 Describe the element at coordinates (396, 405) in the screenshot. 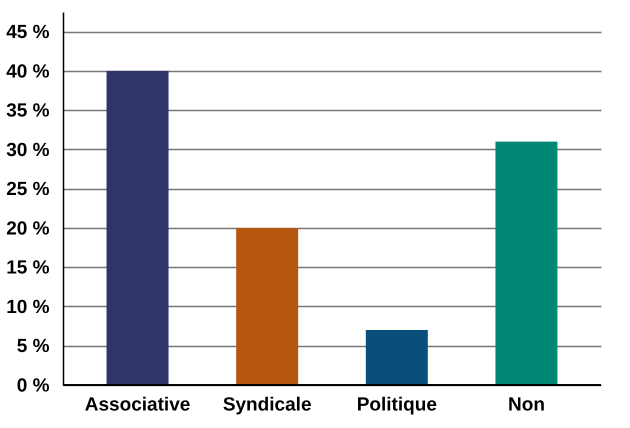

I see `x-tick-label: Politique` at that location.